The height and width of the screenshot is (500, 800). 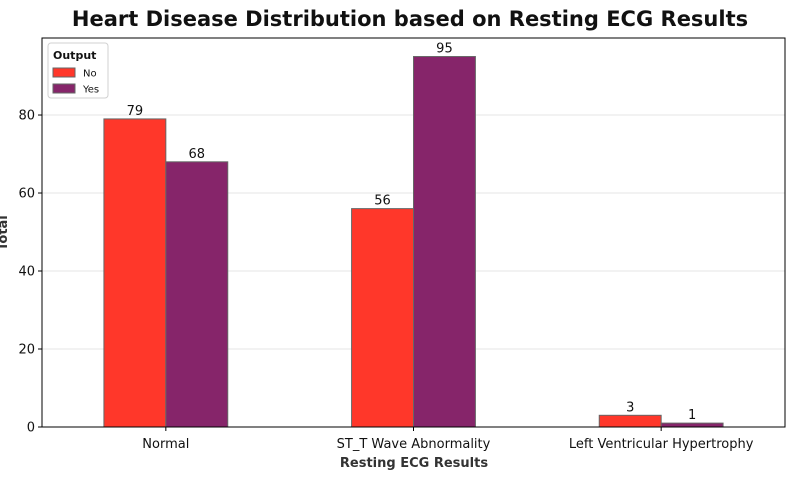 What do you see at coordinates (26, 116) in the screenshot?
I see `y-tick-label: 80` at bounding box center [26, 116].